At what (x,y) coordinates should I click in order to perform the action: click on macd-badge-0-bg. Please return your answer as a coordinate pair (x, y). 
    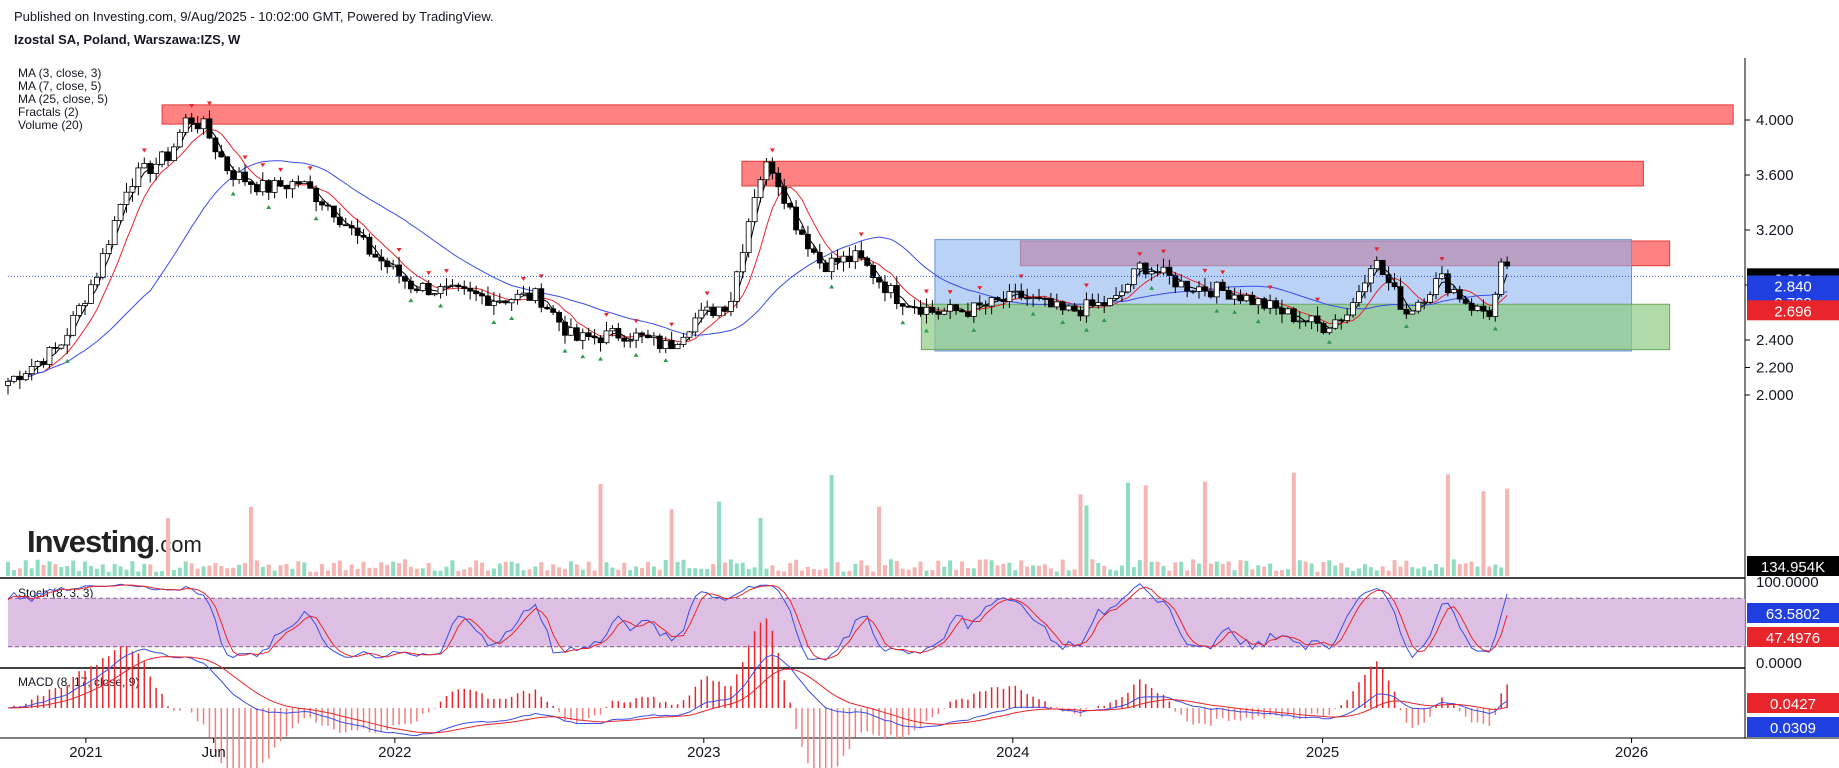
    Looking at the image, I should click on (1793, 703).